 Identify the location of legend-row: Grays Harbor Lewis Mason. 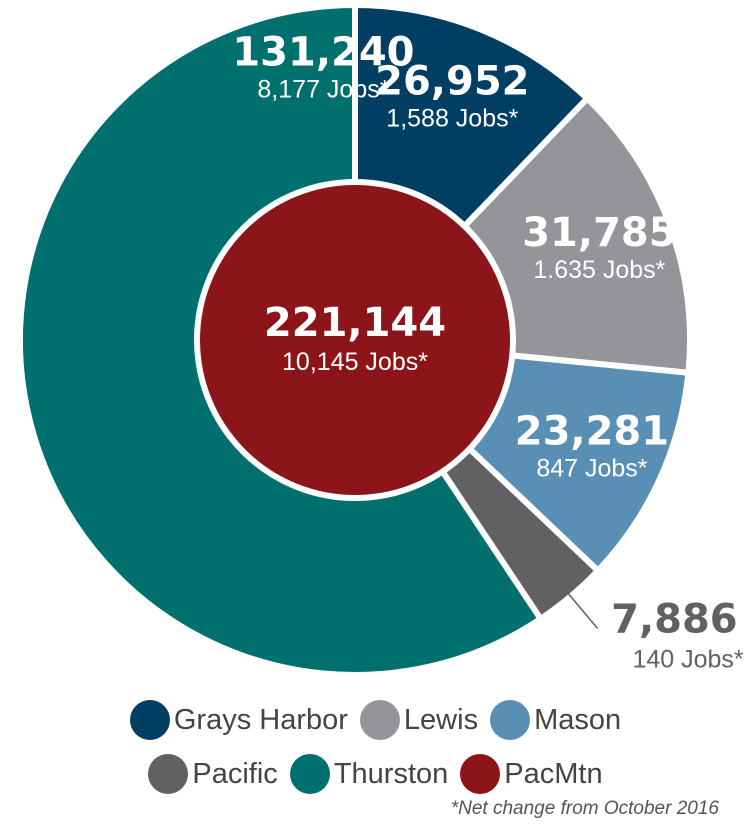
(375, 720).